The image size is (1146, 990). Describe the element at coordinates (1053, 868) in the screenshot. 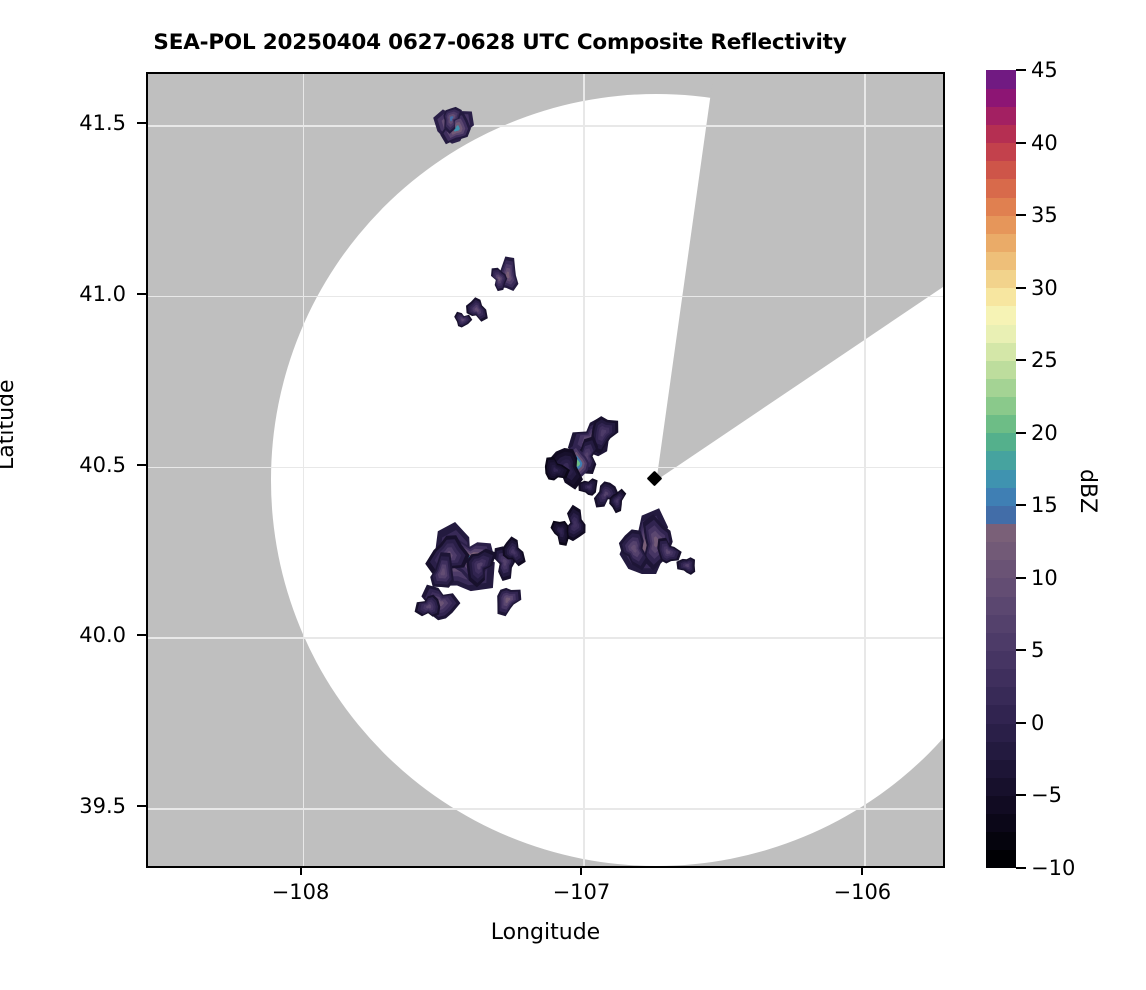

I see `colorbar-tick-label: −10` at that location.